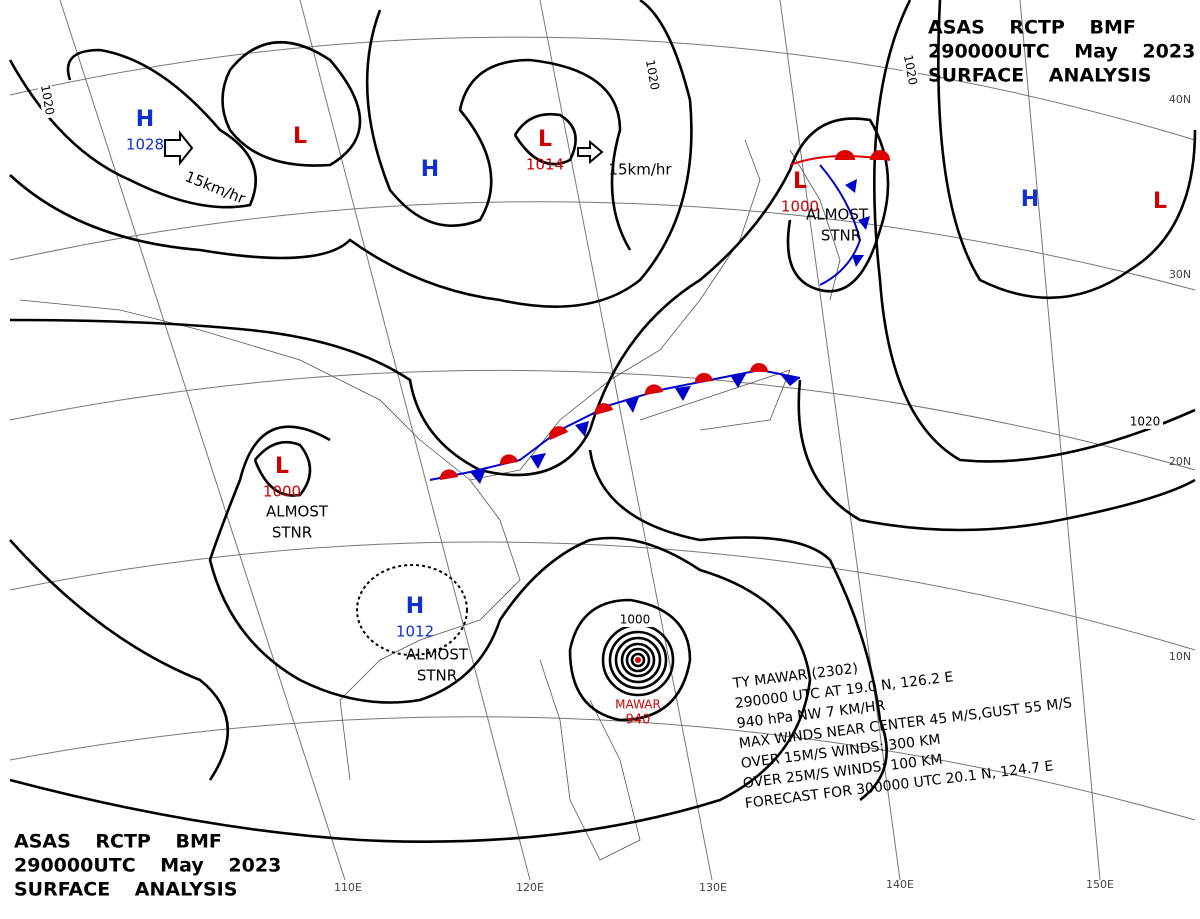  Describe the element at coordinates (545, 165) in the screenshot. I see `system-pressure: 1014` at that location.